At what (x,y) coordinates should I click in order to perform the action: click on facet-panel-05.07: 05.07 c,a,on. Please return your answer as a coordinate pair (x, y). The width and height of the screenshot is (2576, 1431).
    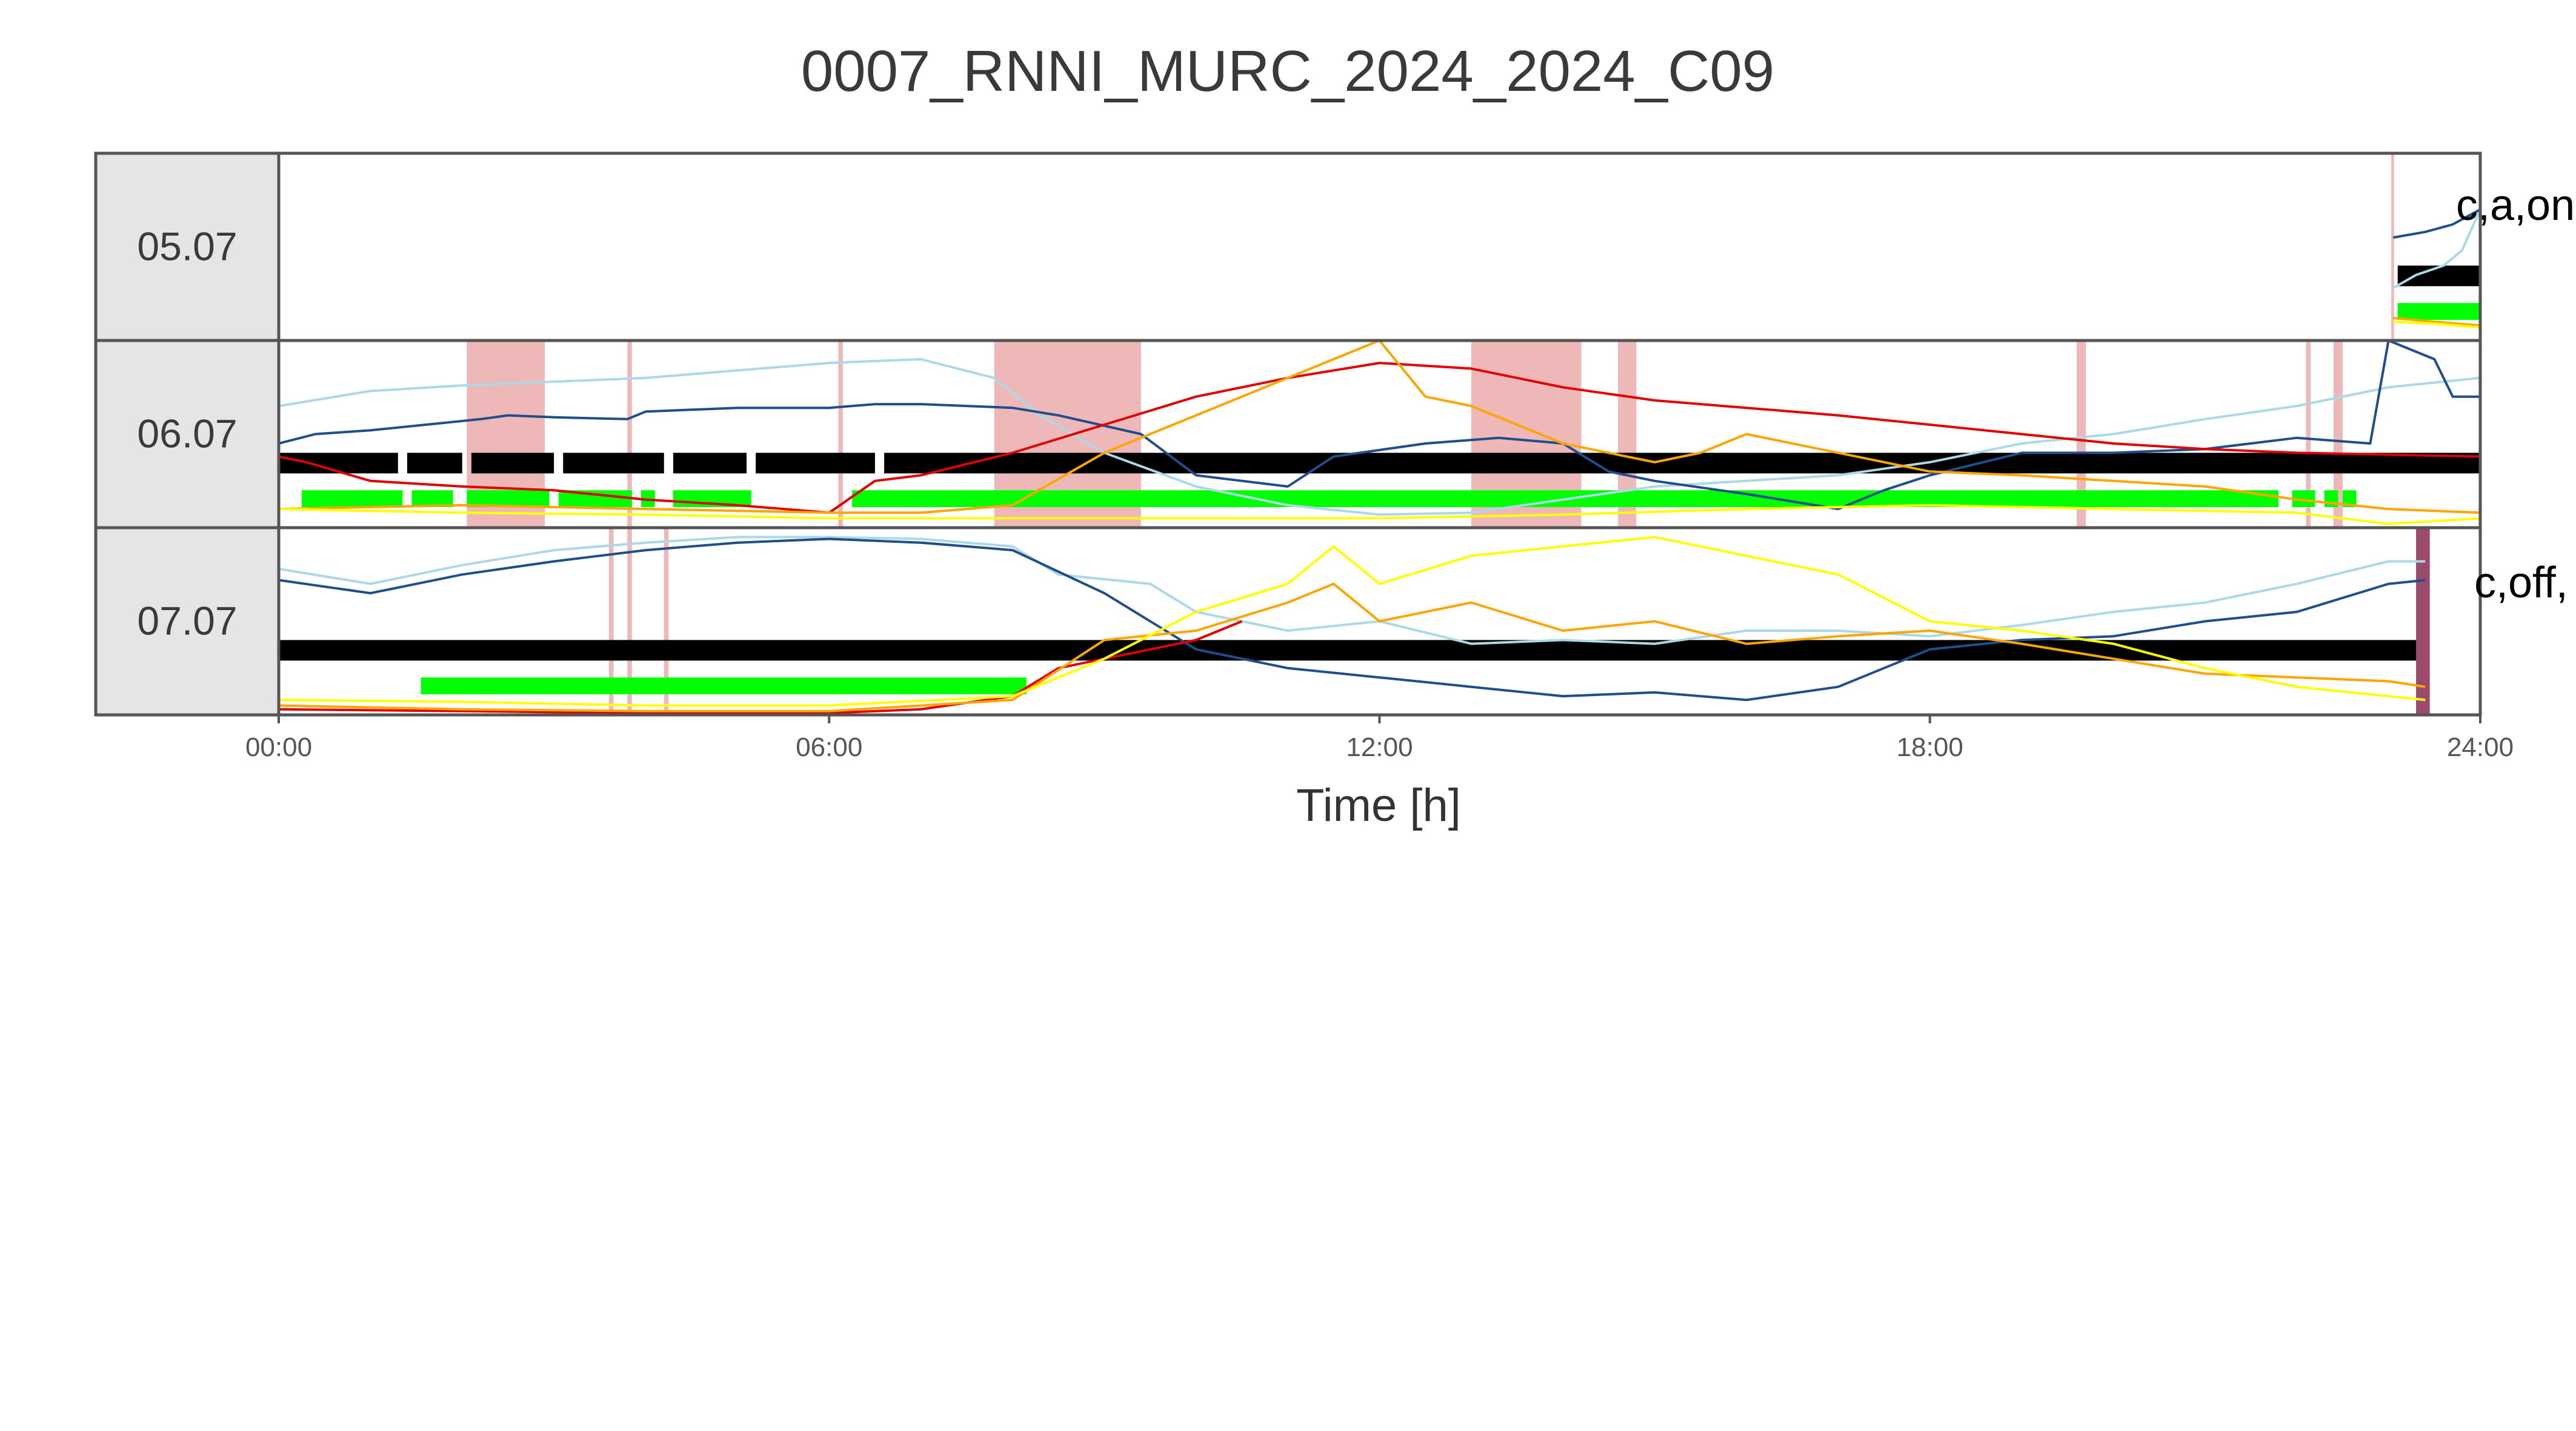
    Looking at the image, I should click on (1334, 246).